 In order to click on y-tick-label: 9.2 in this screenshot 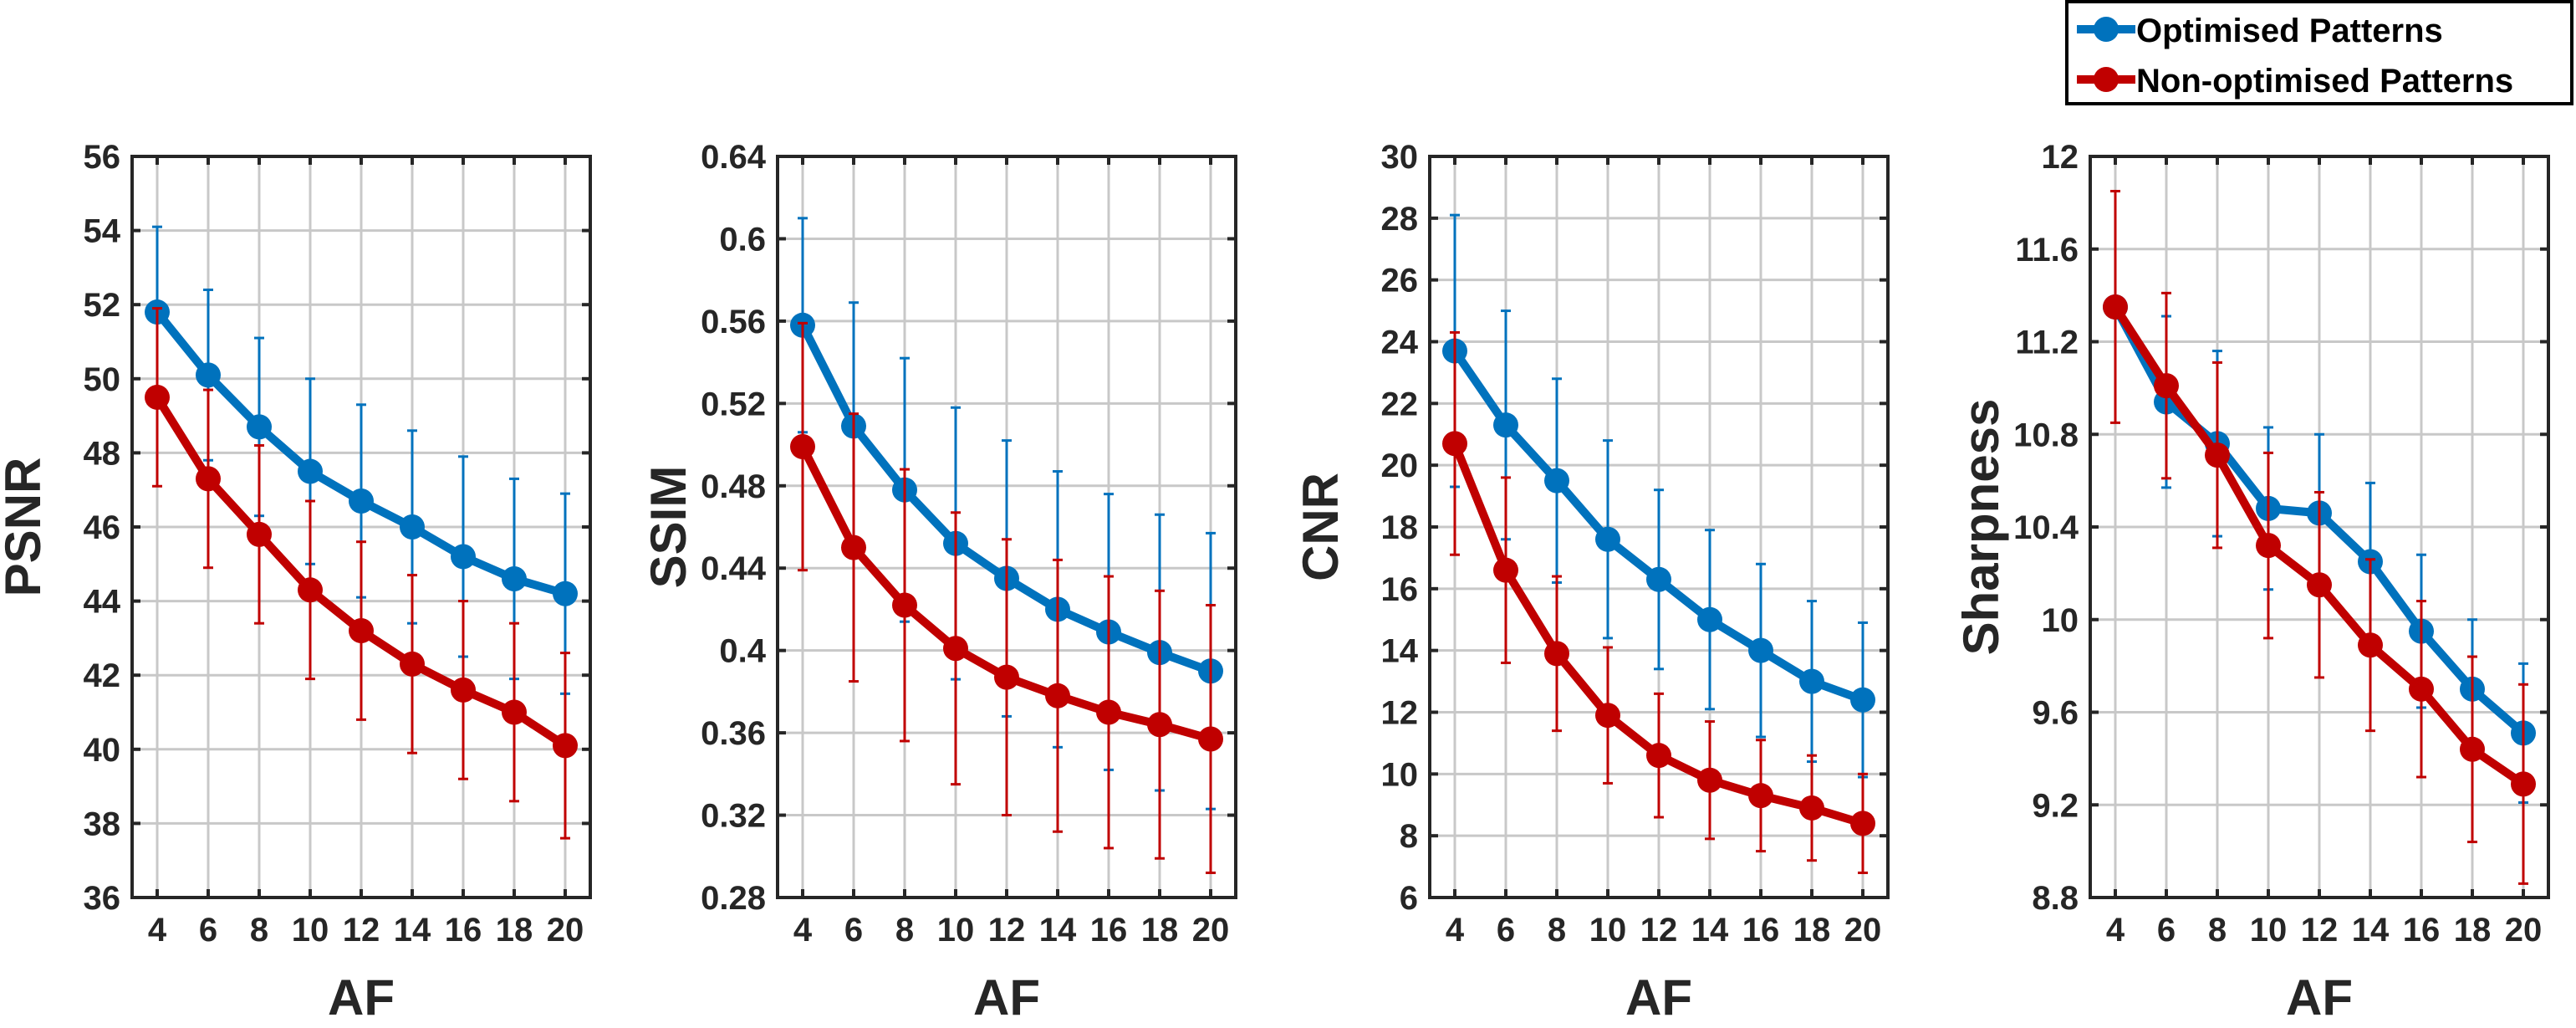, I will do `click(2055, 805)`.